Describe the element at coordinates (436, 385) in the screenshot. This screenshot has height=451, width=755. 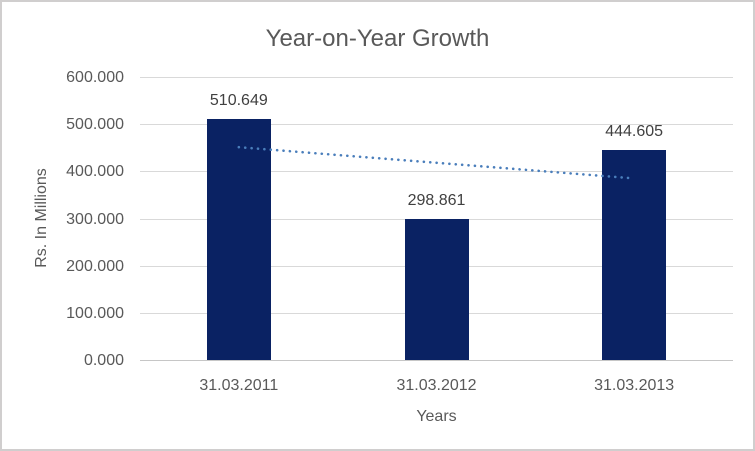
I see `x-tick-label: 31.03.2012` at that location.